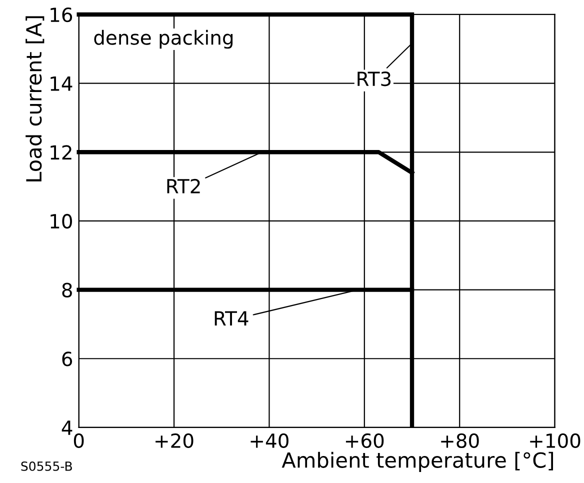 The width and height of the screenshot is (584, 483). What do you see at coordinates (61, 221) in the screenshot?
I see `y-tick-label: 10` at bounding box center [61, 221].